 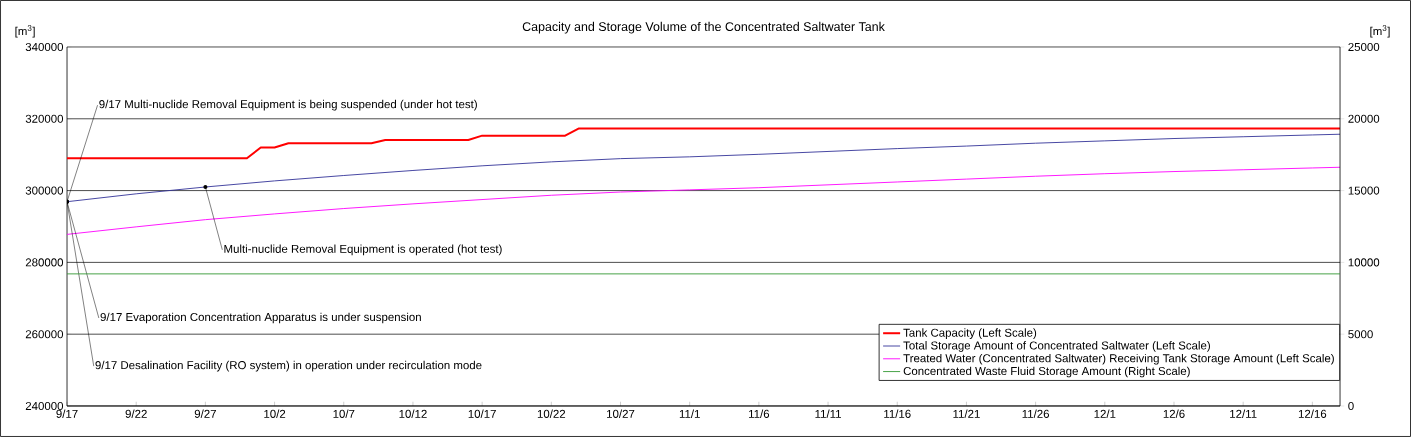 I want to click on x-tick-label: 11/21, so click(x=966, y=413).